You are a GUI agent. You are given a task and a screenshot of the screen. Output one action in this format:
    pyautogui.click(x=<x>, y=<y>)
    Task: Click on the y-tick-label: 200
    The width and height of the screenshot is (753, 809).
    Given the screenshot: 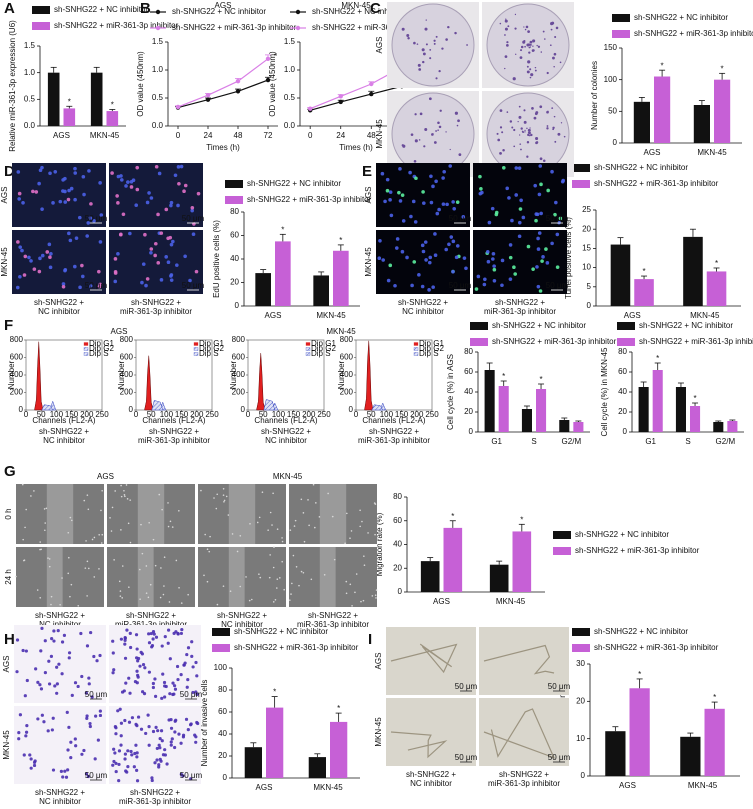 What is the action you would take?
    pyautogui.click(x=239, y=392)
    